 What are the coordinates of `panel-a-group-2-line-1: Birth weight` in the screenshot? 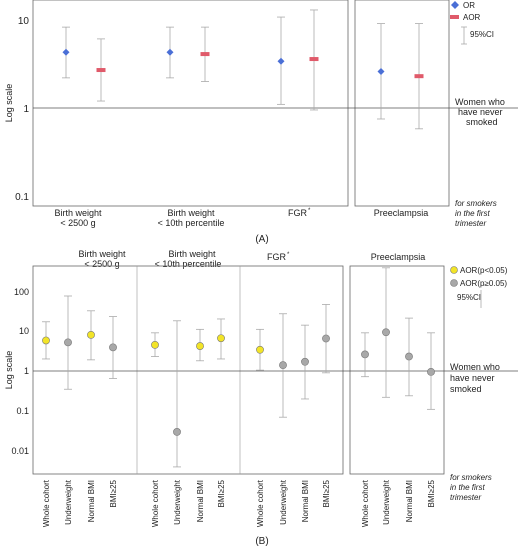 It's located at (191, 213).